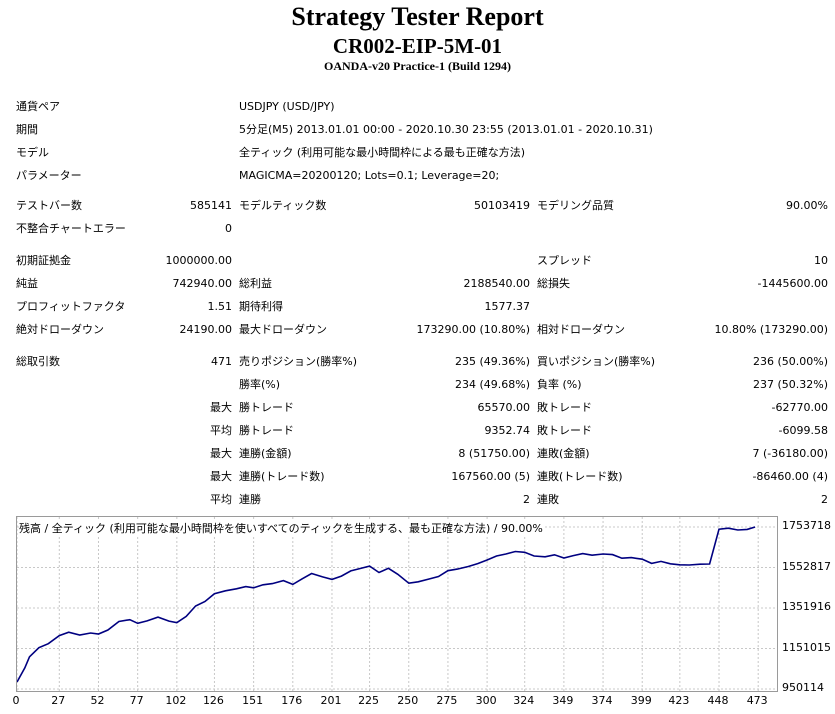 The width and height of the screenshot is (835, 714). Describe the element at coordinates (221, 407) in the screenshot. I see `largest-label: 最大` at that location.